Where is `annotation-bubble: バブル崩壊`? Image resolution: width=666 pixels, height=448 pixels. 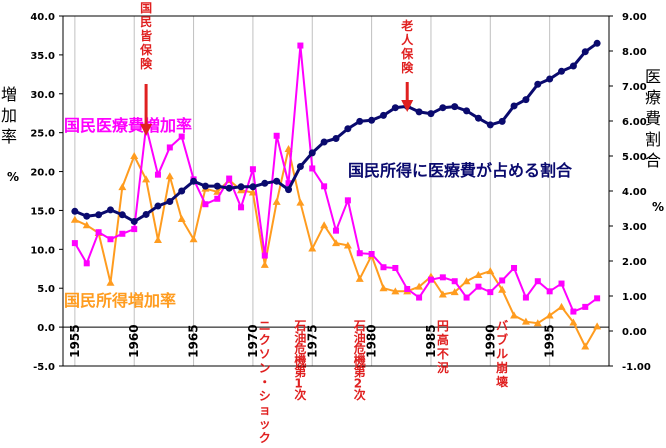
annotation-bubble: バブル崩壊 is located at coordinates (502, 354).